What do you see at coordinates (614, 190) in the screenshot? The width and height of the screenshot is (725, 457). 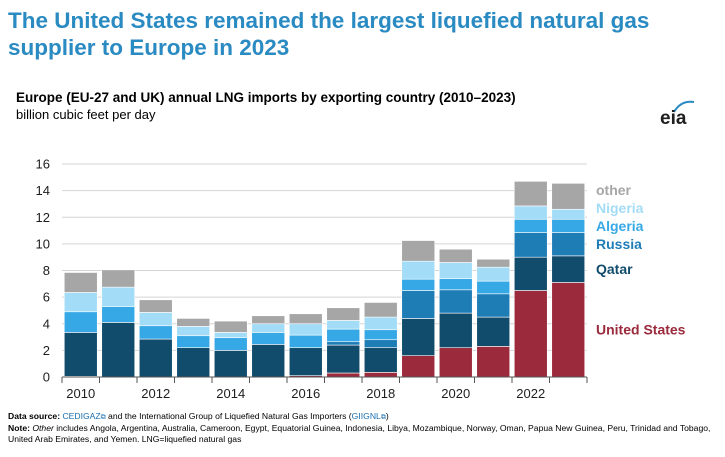 I see `legend-label-other: other` at bounding box center [614, 190].